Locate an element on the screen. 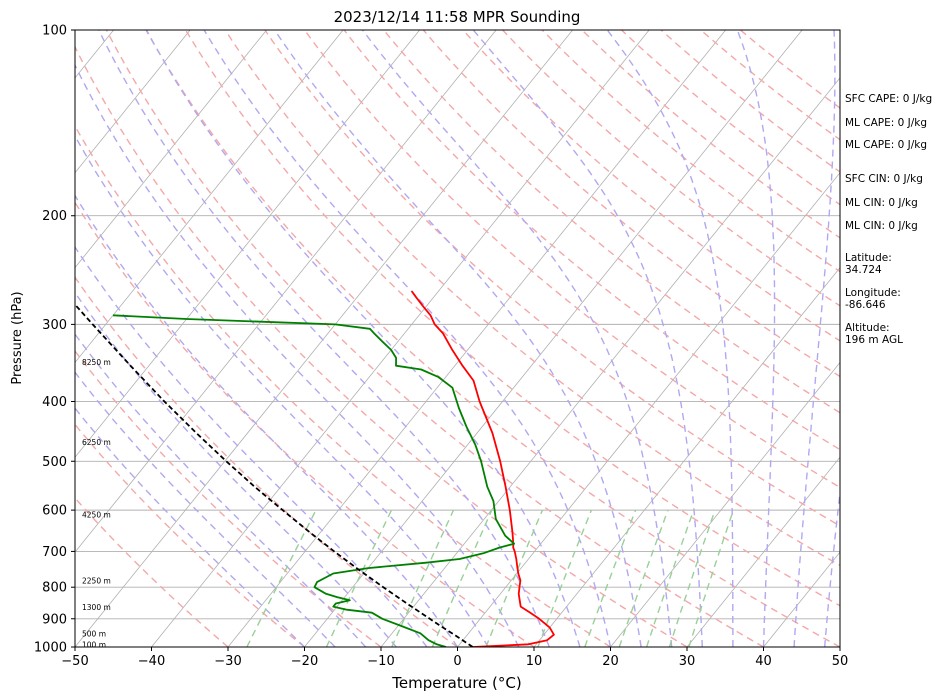 Image resolution: width=947 pixels, height=700 pixels. height-label: 1300 m is located at coordinates (96, 607).